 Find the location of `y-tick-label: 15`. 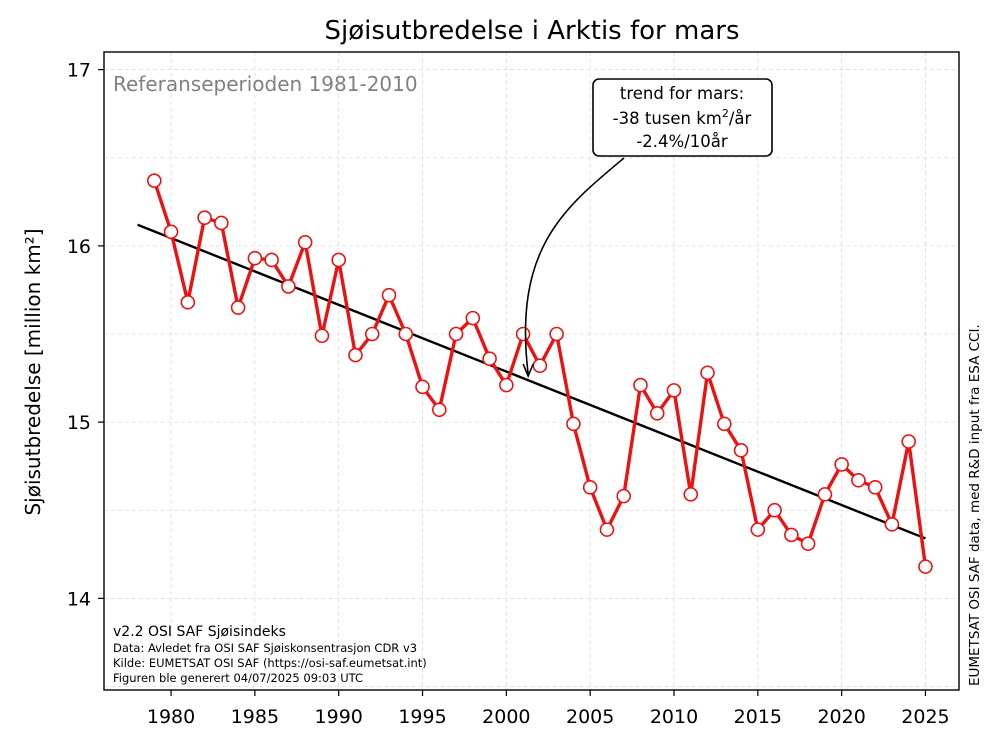

y-tick-label: 15 is located at coordinates (79, 423).